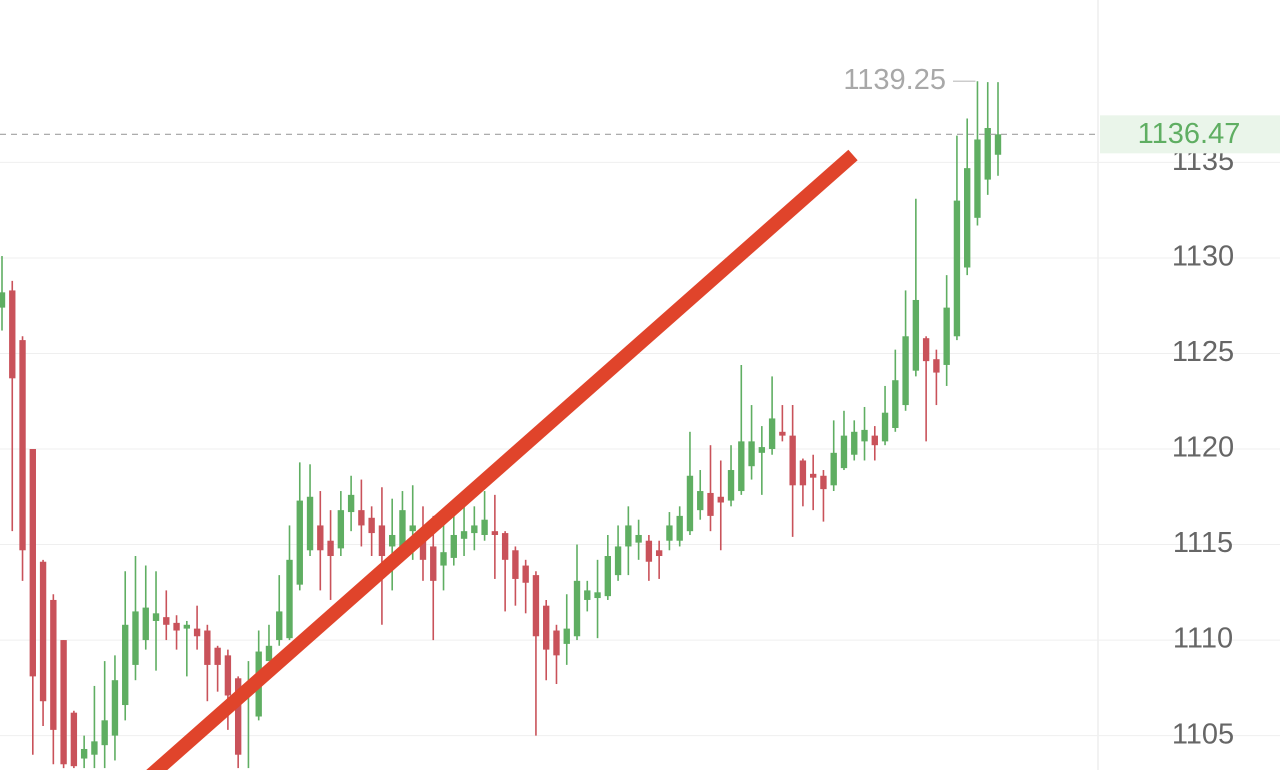 Image resolution: width=1280 pixels, height=770 pixels. What do you see at coordinates (894, 80) in the screenshot?
I see `high-label: 1139.25` at bounding box center [894, 80].